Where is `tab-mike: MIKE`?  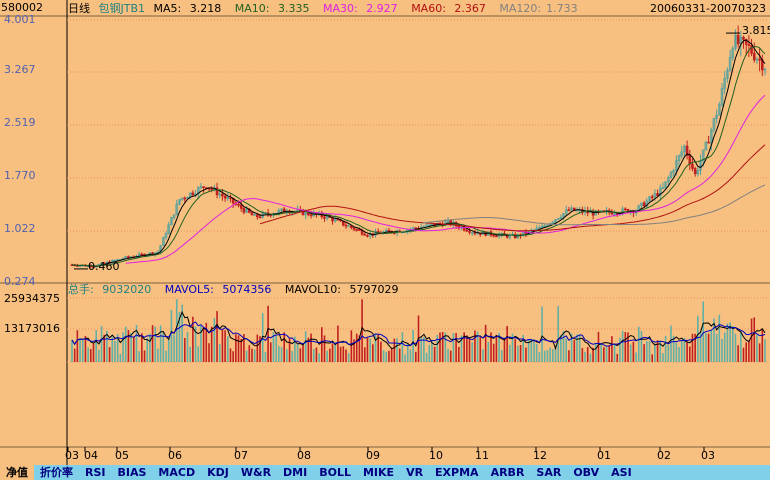 tab-mike: MIKE is located at coordinates (378, 472).